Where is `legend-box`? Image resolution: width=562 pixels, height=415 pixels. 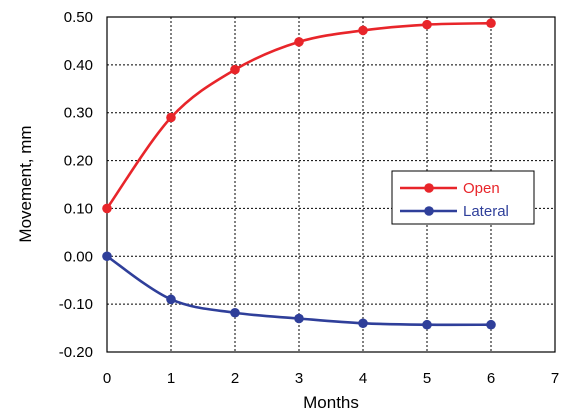 legend-box is located at coordinates (463, 197).